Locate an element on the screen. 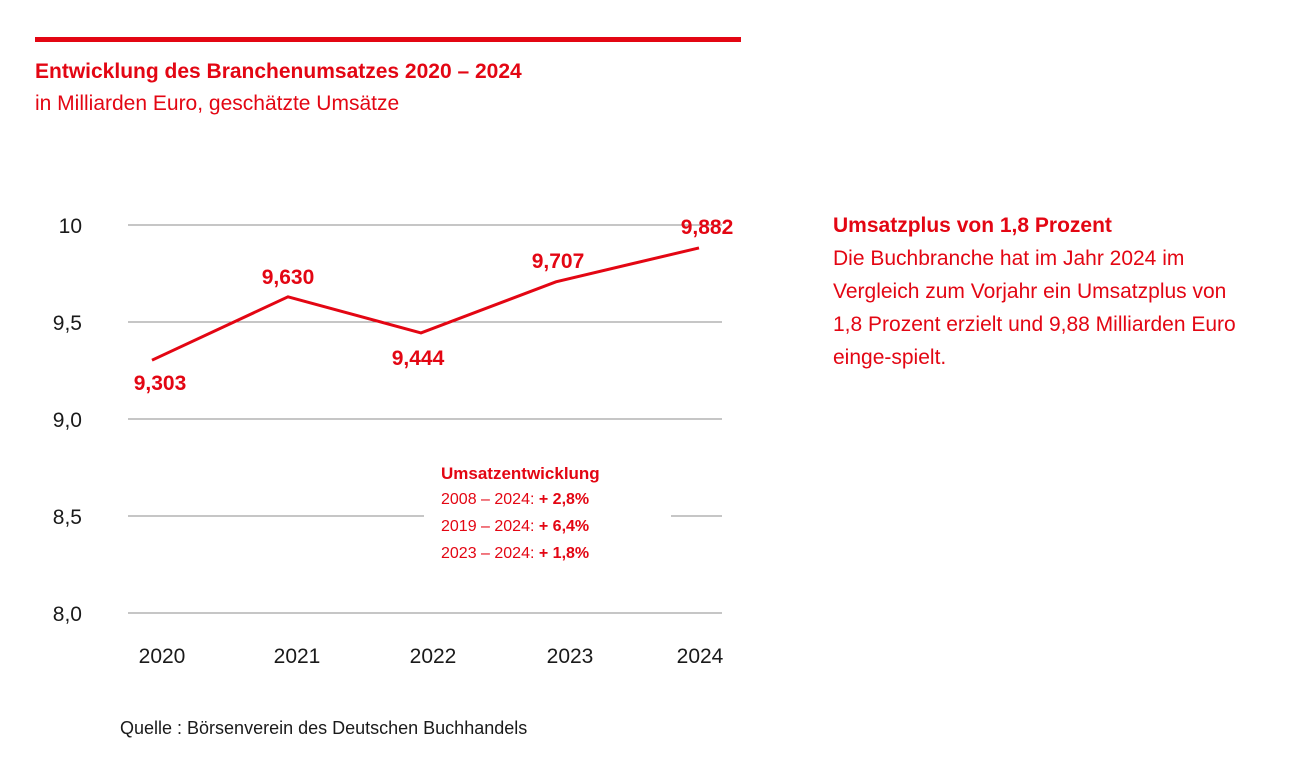  x-tick-label: 2023 is located at coordinates (570, 656).